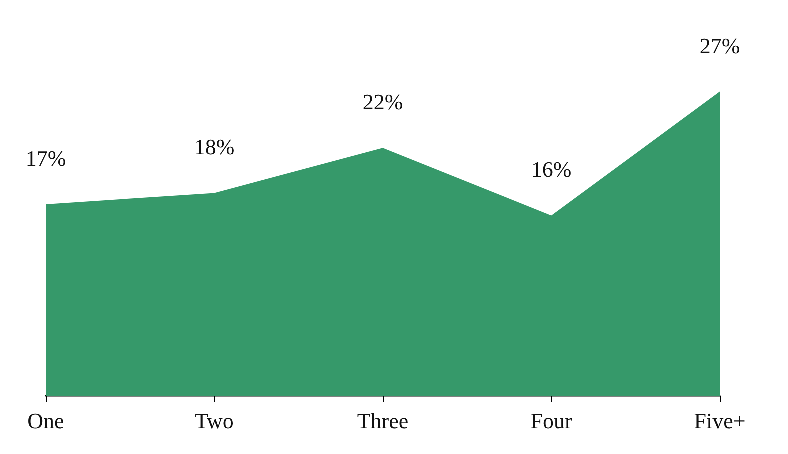 The height and width of the screenshot is (454, 788). I want to click on data-label: 18%, so click(214, 147).